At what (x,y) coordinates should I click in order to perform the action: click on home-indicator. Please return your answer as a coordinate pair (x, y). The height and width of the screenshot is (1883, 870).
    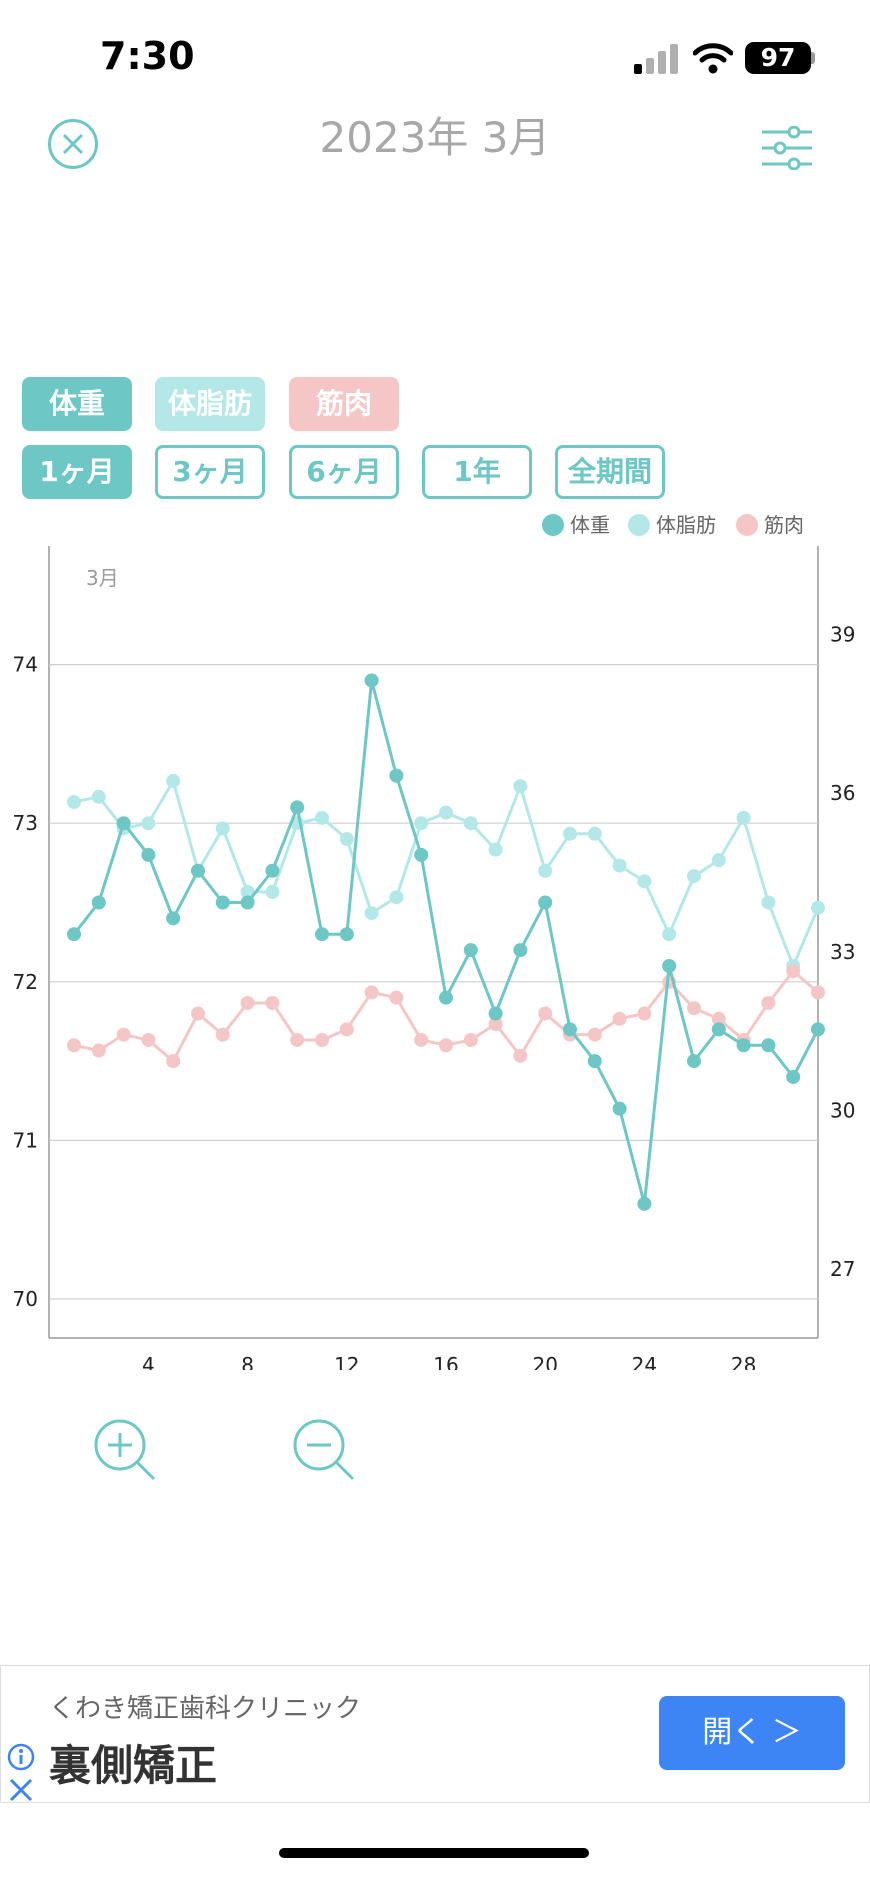
    Looking at the image, I should click on (434, 1853).